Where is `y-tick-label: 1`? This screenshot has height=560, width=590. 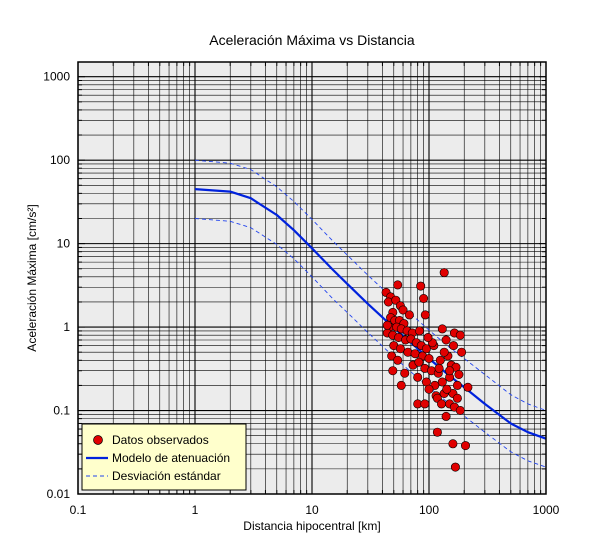 y-tick-label: 1 is located at coordinates (66, 327).